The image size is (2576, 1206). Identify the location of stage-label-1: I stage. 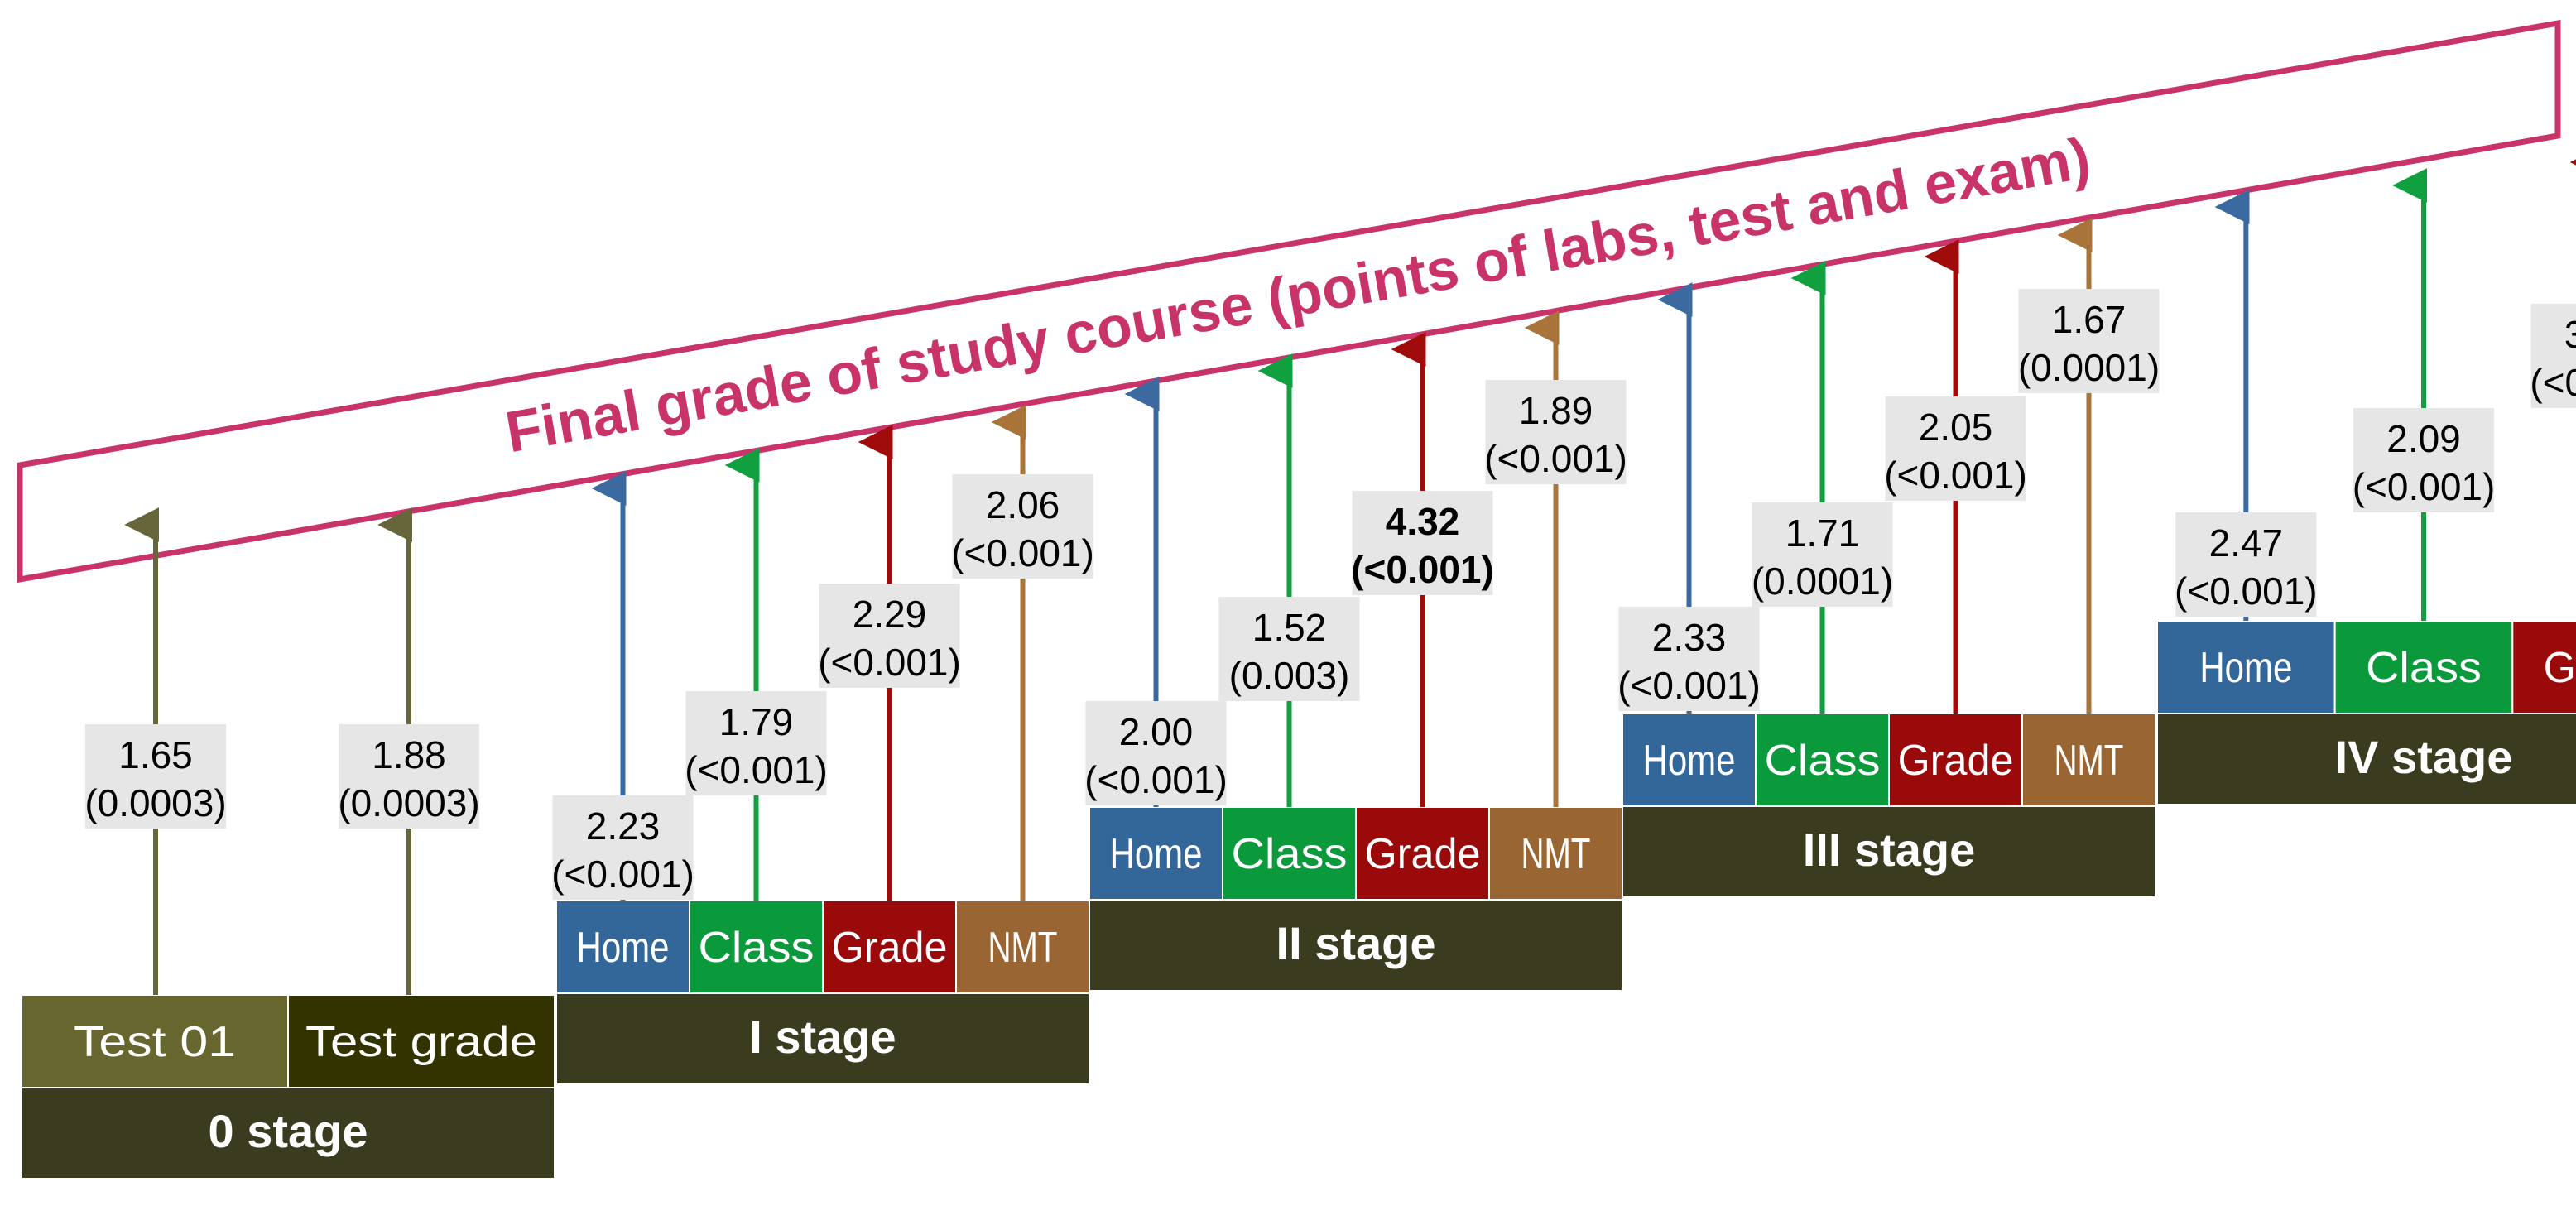
(822, 1037).